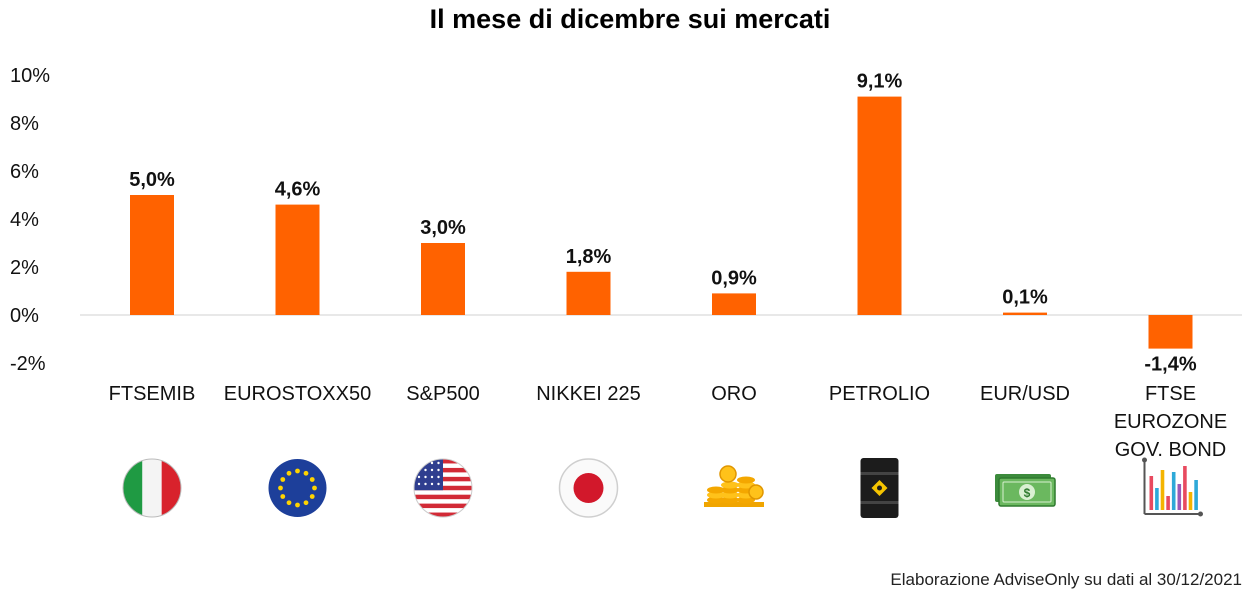  What do you see at coordinates (24, 124) in the screenshot?
I see `y-tick-label: 8%` at bounding box center [24, 124].